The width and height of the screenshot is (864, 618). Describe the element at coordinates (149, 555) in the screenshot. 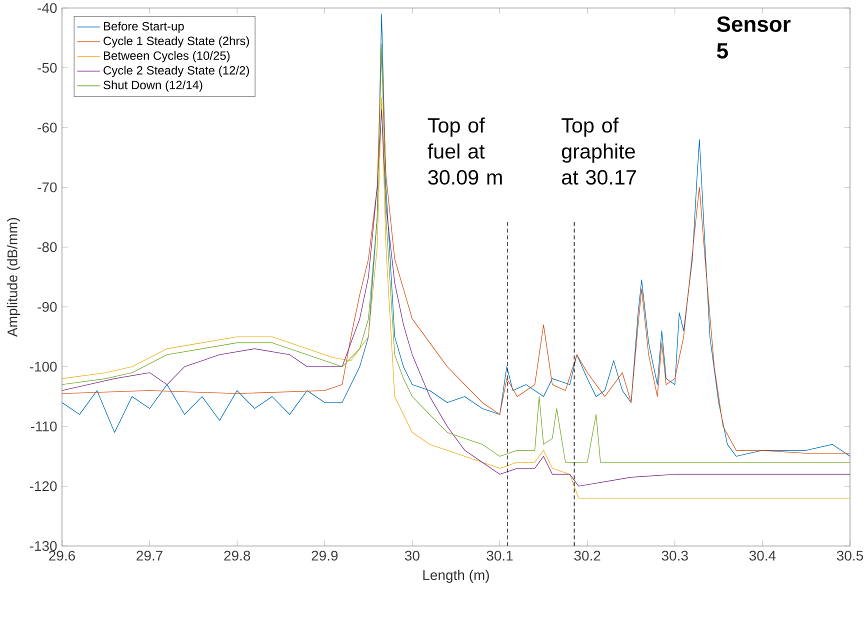

I see `x-tick-label: 29.7` at that location.